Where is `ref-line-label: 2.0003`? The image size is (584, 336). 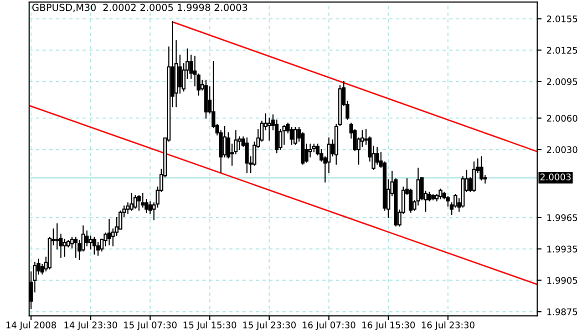 ref-line-label: 2.0003 is located at coordinates (555, 177).